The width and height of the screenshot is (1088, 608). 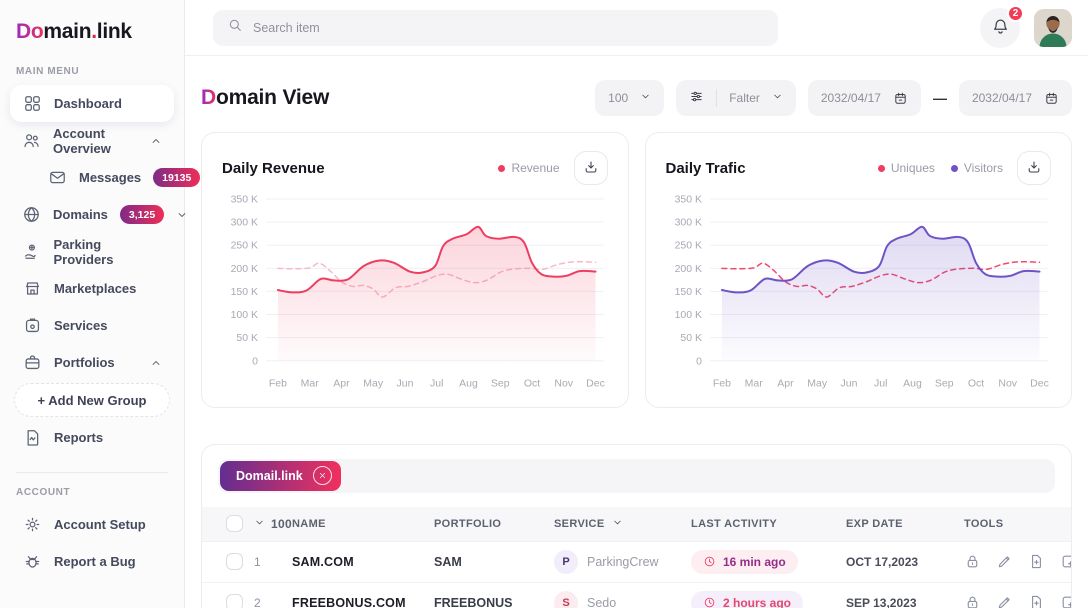 I want to click on svg-text: Apr, so click(x=785, y=384).